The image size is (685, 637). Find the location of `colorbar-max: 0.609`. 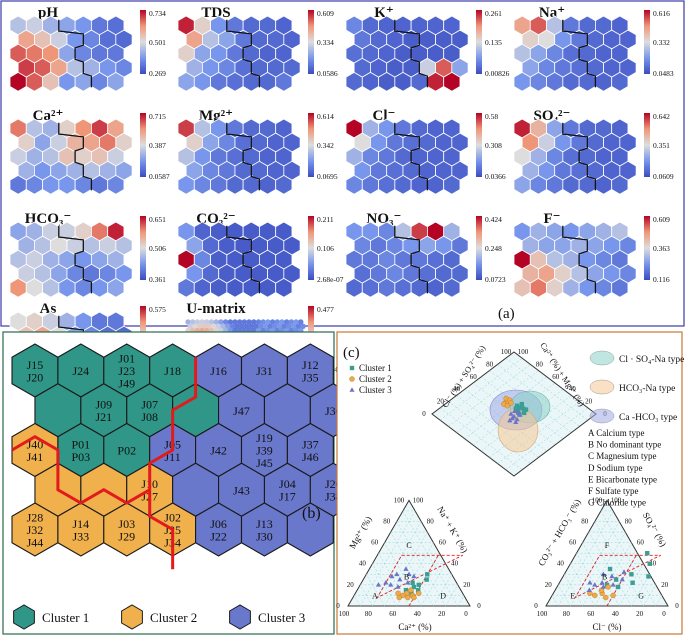

colorbar-max: 0.609 is located at coordinates (661, 219).